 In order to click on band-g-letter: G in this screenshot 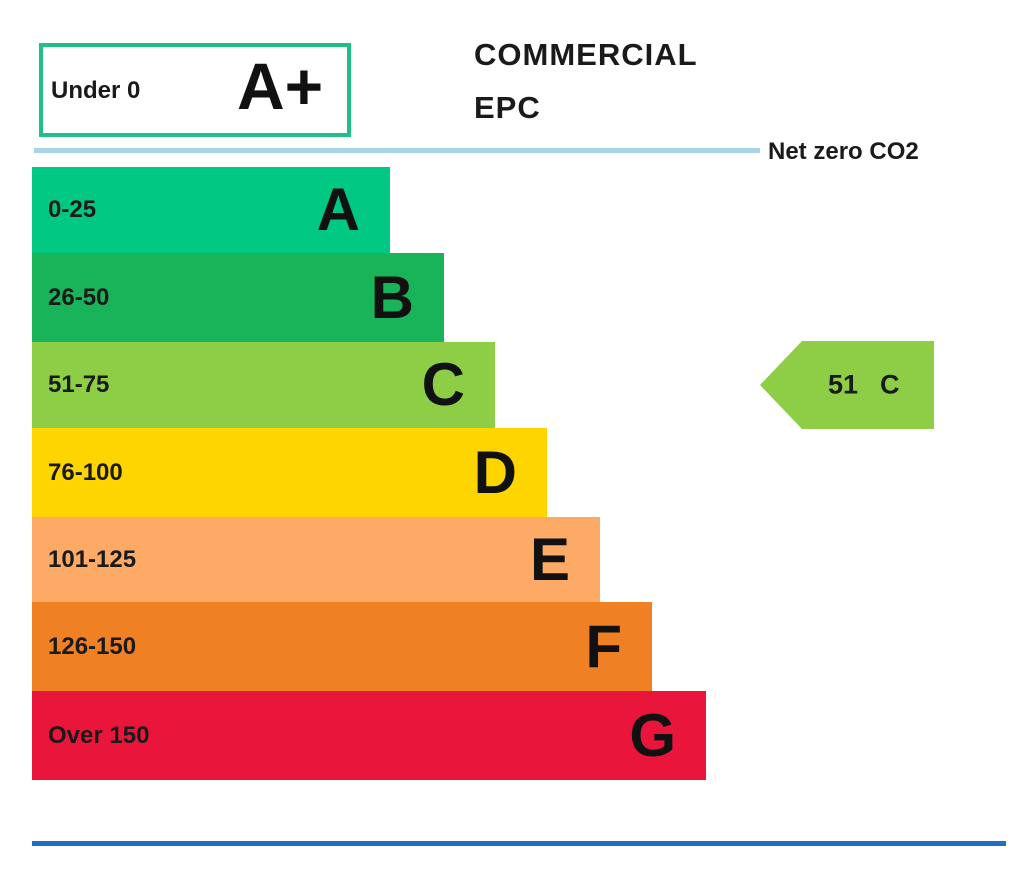, I will do `click(652, 735)`.